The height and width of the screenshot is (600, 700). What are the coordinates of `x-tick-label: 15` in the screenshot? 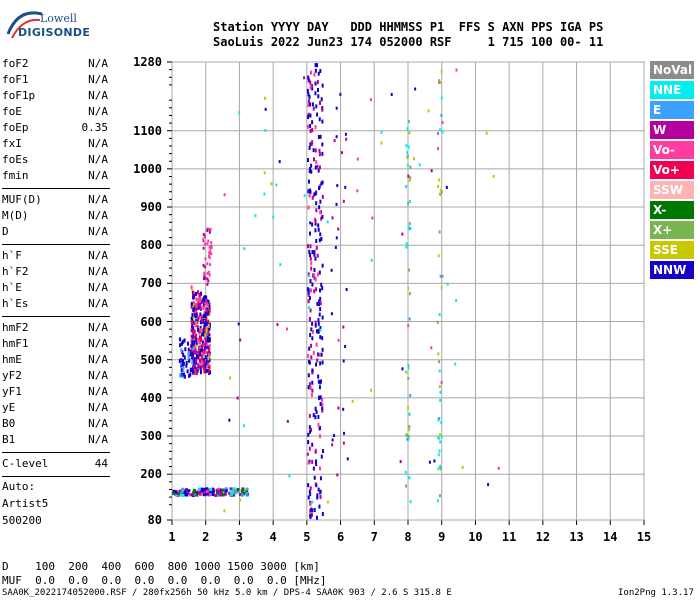 It's located at (644, 537).